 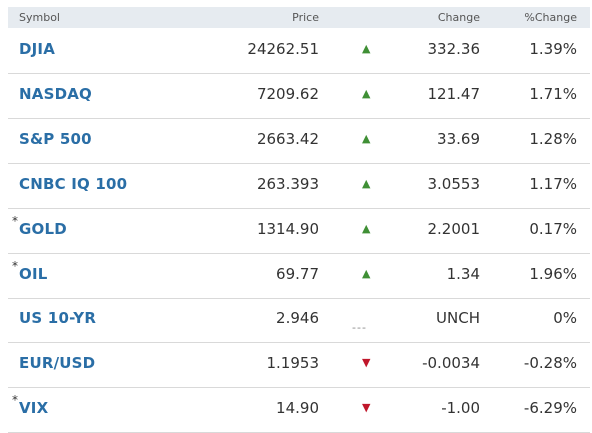 What do you see at coordinates (287, 228) in the screenshot?
I see `price: 1314.90` at bounding box center [287, 228].